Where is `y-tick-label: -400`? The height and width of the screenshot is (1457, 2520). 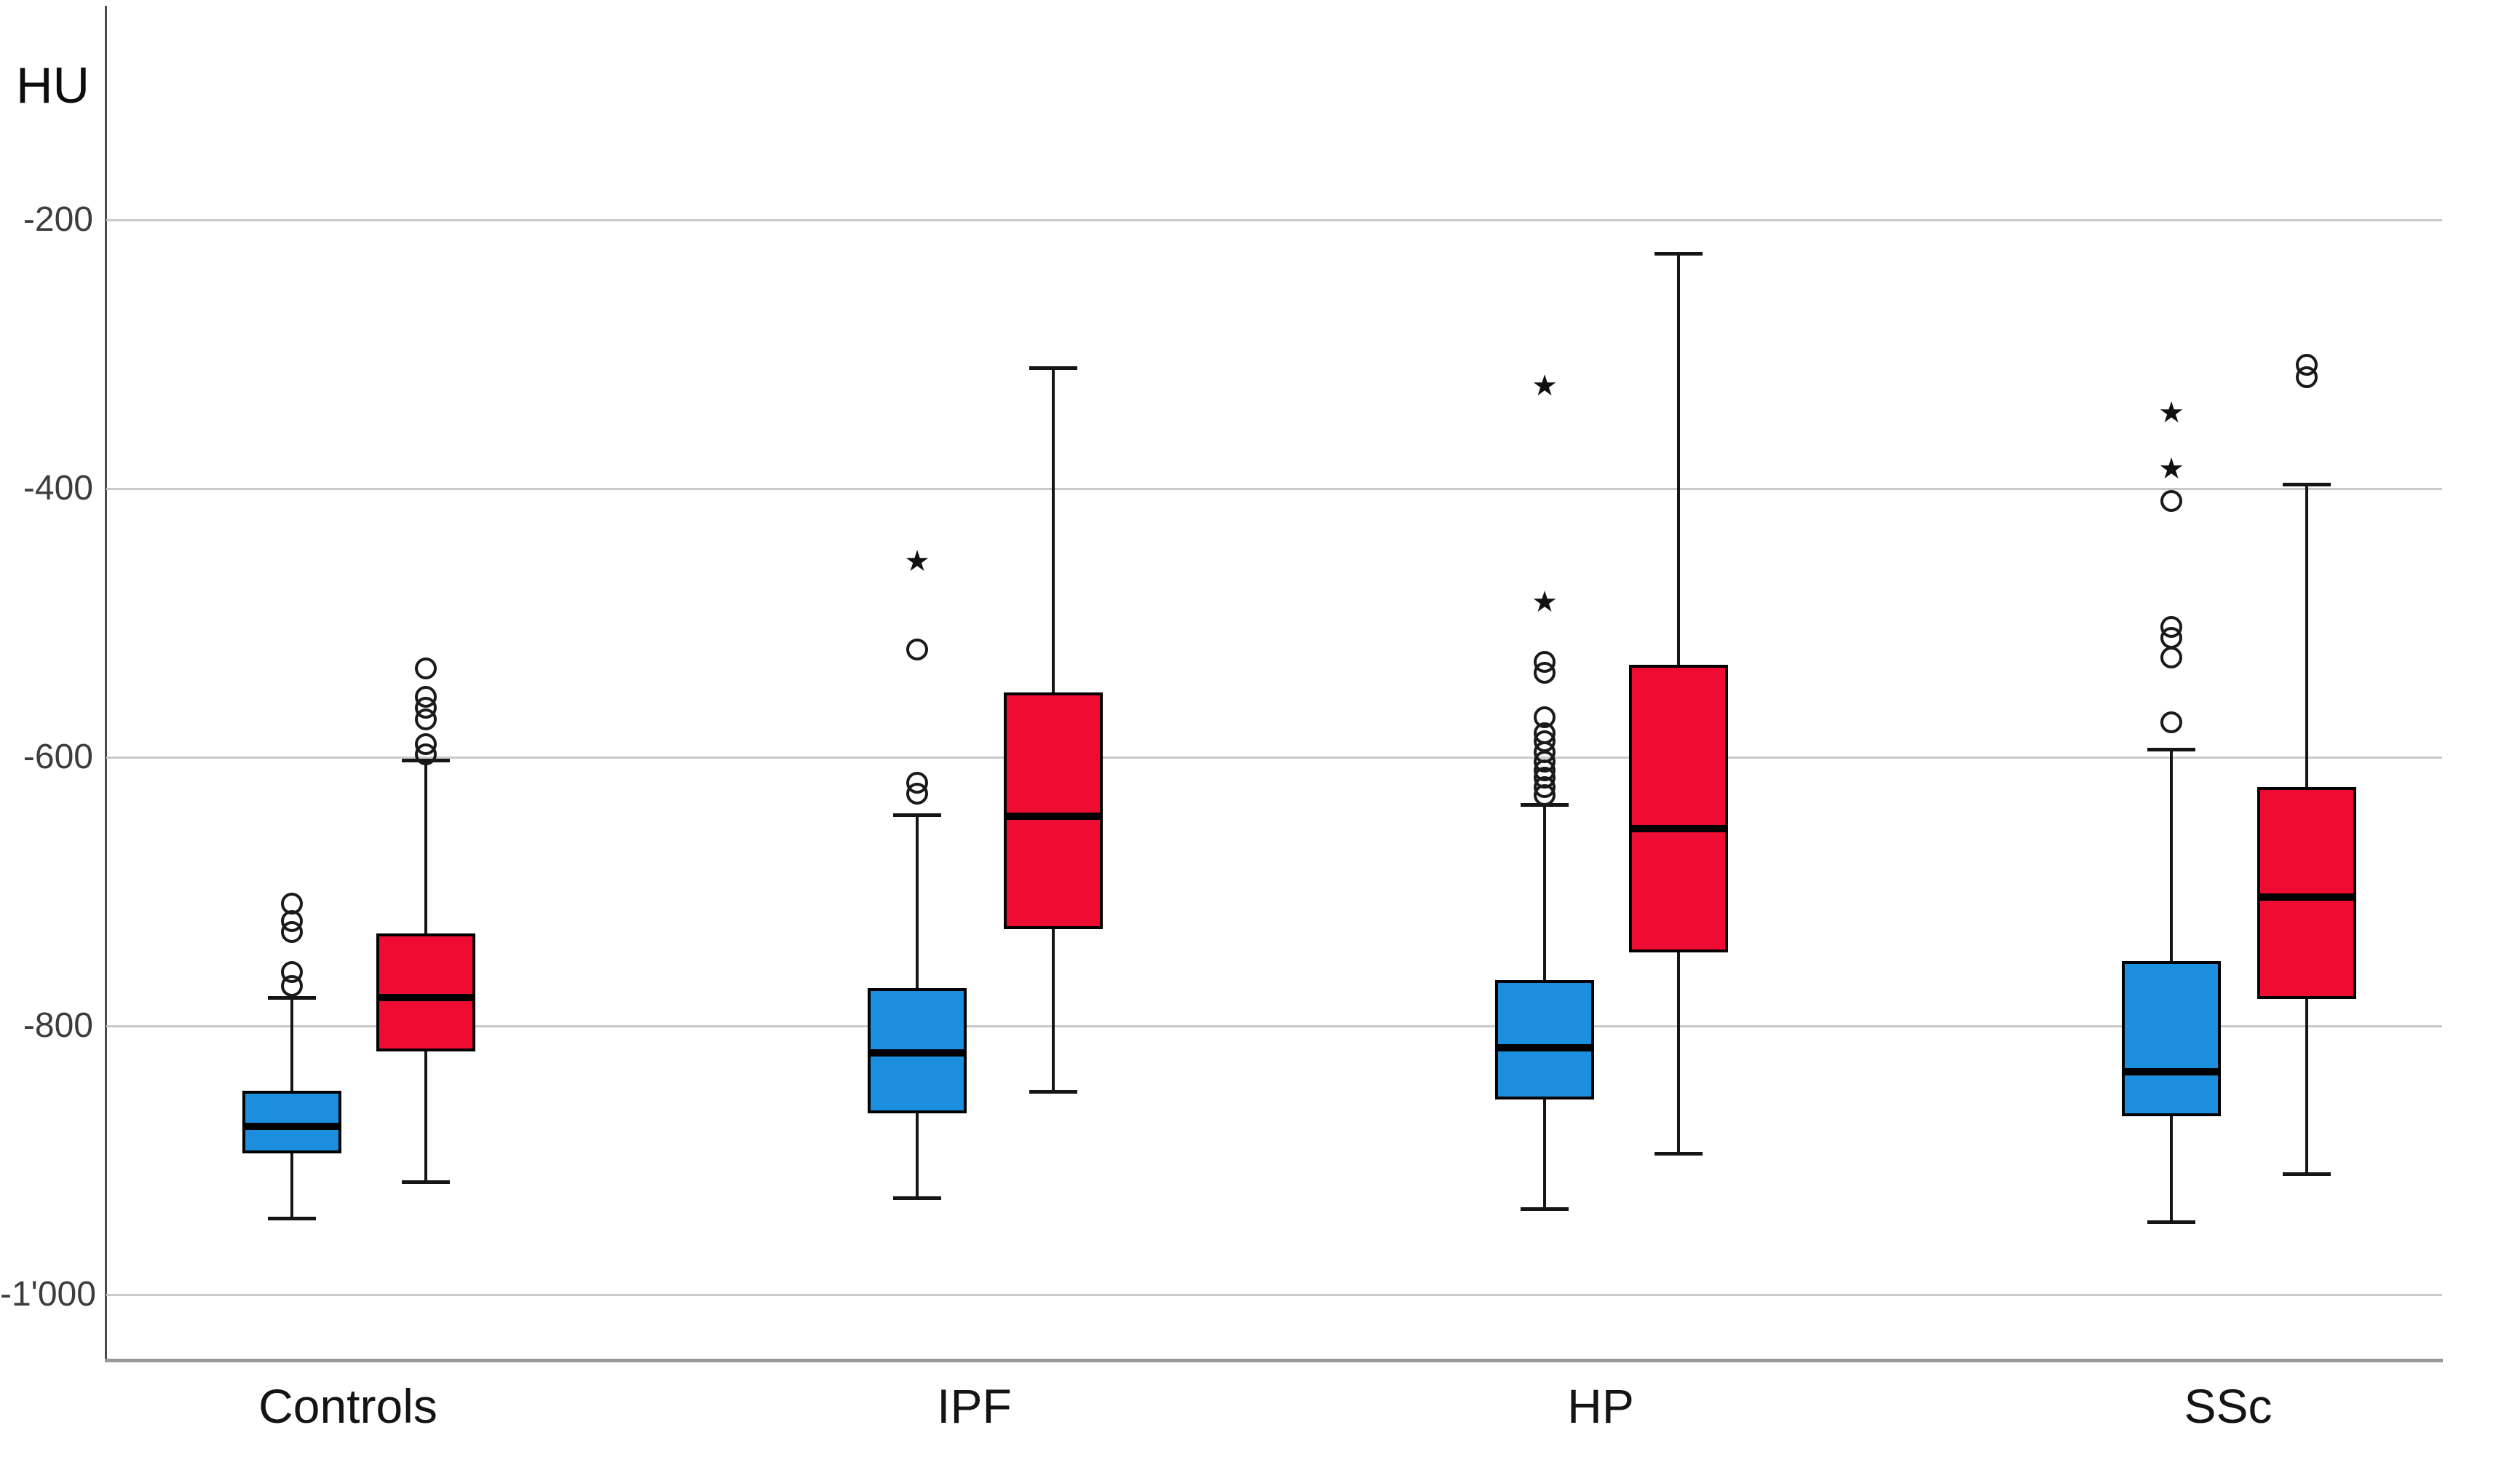
y-tick-label: -400 is located at coordinates (58, 488).